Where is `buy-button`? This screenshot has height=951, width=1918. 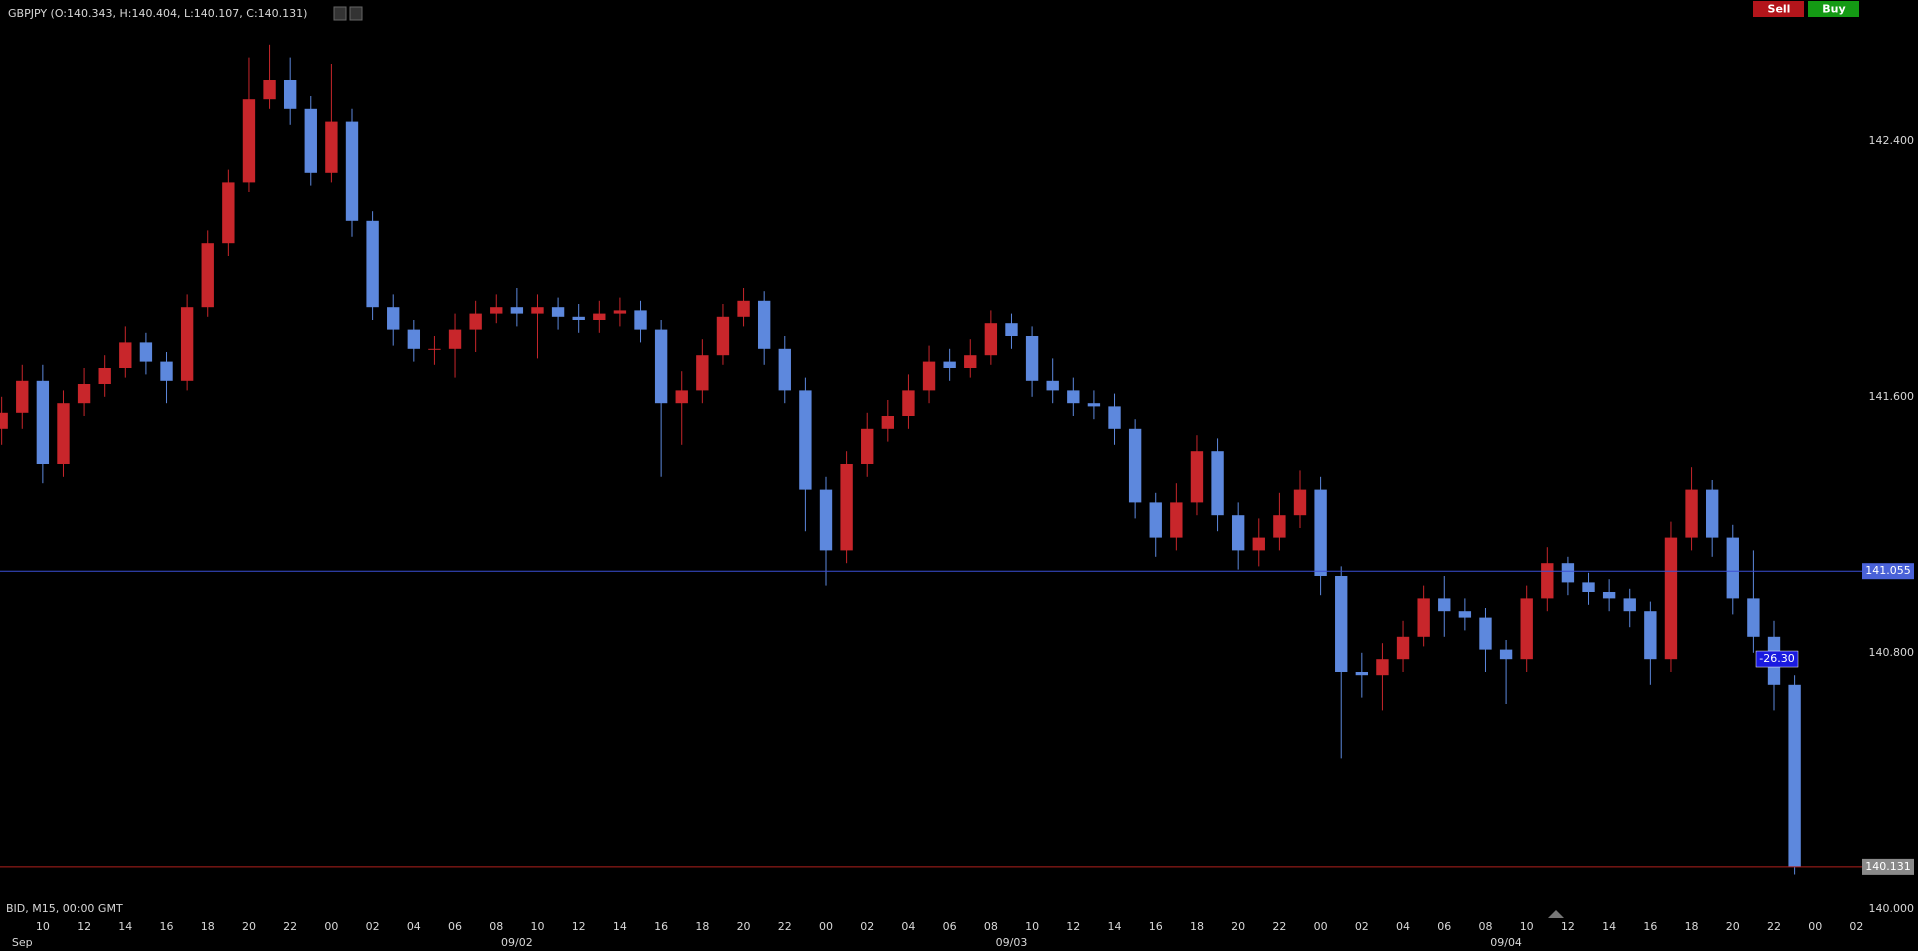 buy-button is located at coordinates (1833, 9).